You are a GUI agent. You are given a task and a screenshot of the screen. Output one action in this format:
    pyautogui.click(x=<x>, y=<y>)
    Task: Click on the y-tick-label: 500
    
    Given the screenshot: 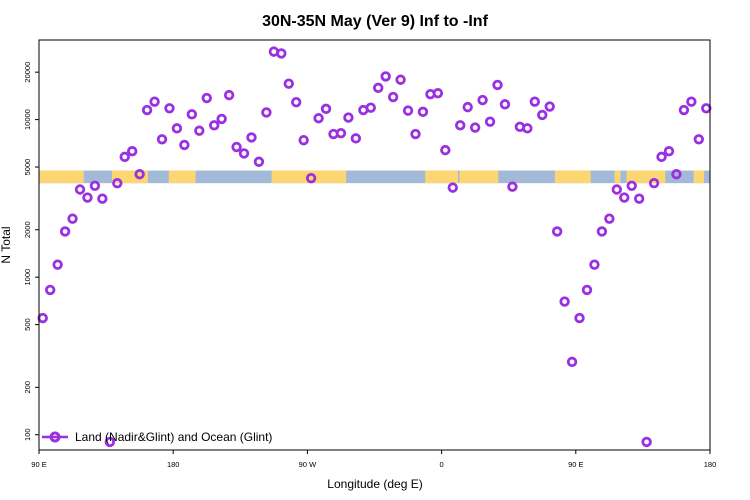 What is the action you would take?
    pyautogui.click(x=27, y=324)
    